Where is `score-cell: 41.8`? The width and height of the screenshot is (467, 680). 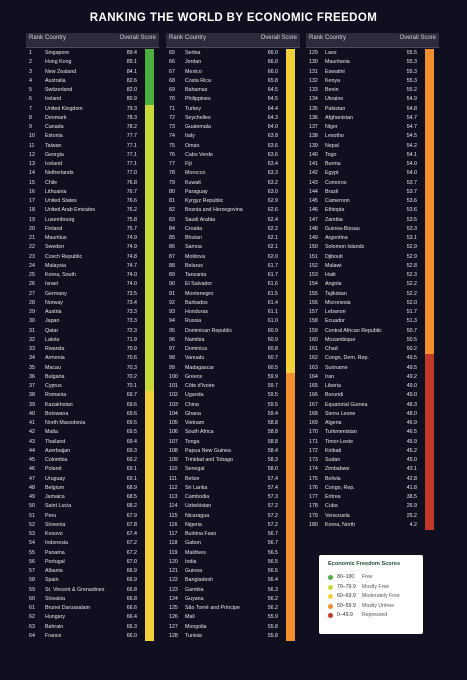
score-cell: 41.8 is located at coordinates (411, 487).